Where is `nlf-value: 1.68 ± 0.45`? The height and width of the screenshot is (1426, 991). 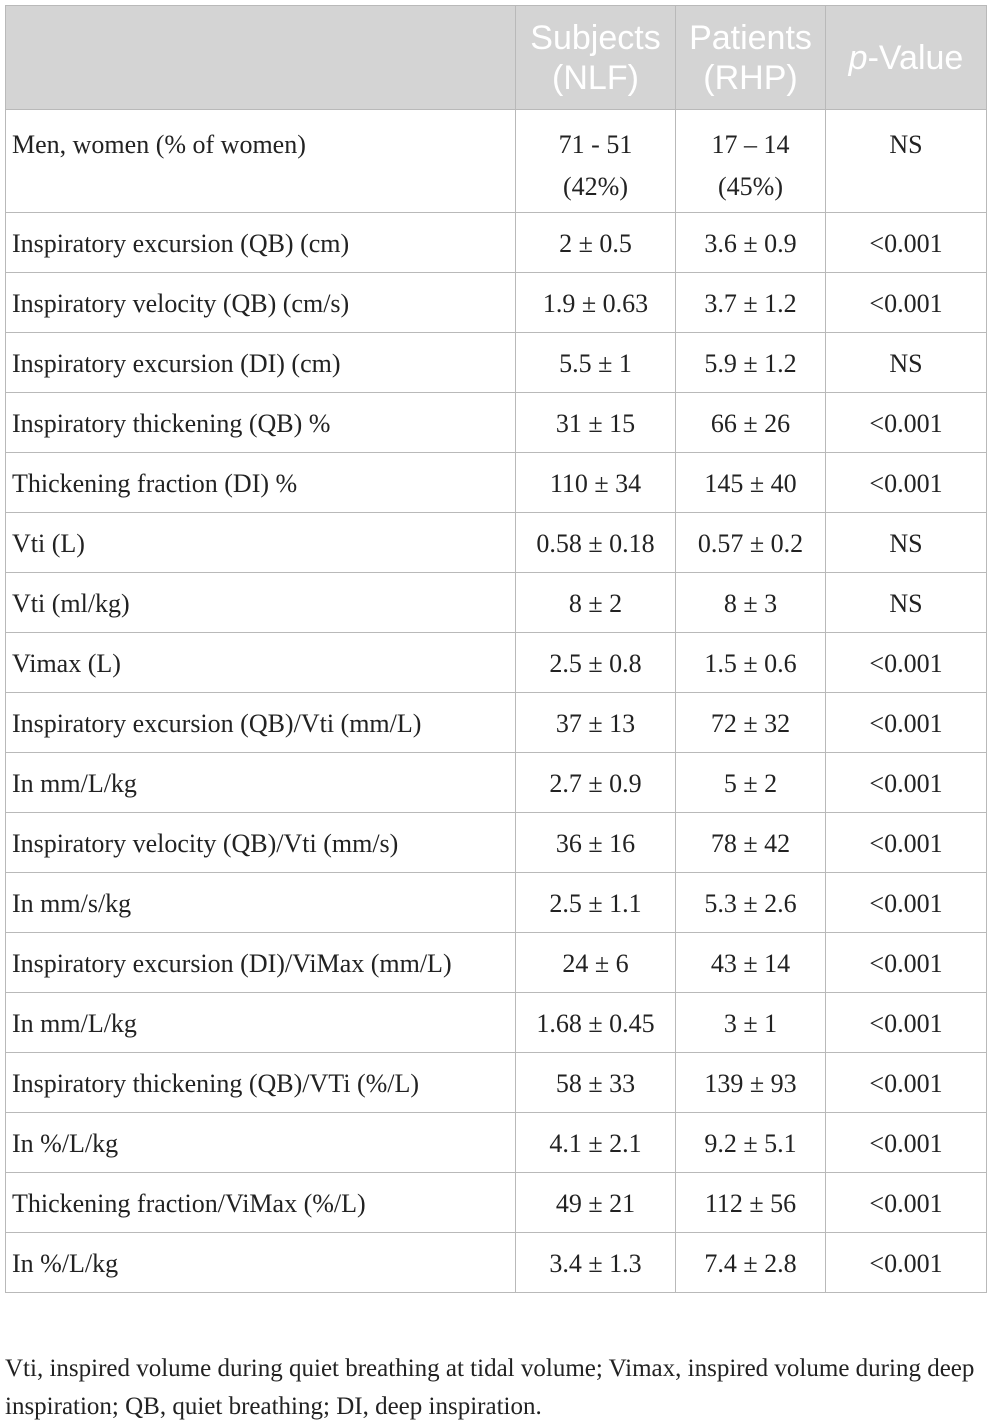
nlf-value: 1.68 ± 0.45 is located at coordinates (595, 1022).